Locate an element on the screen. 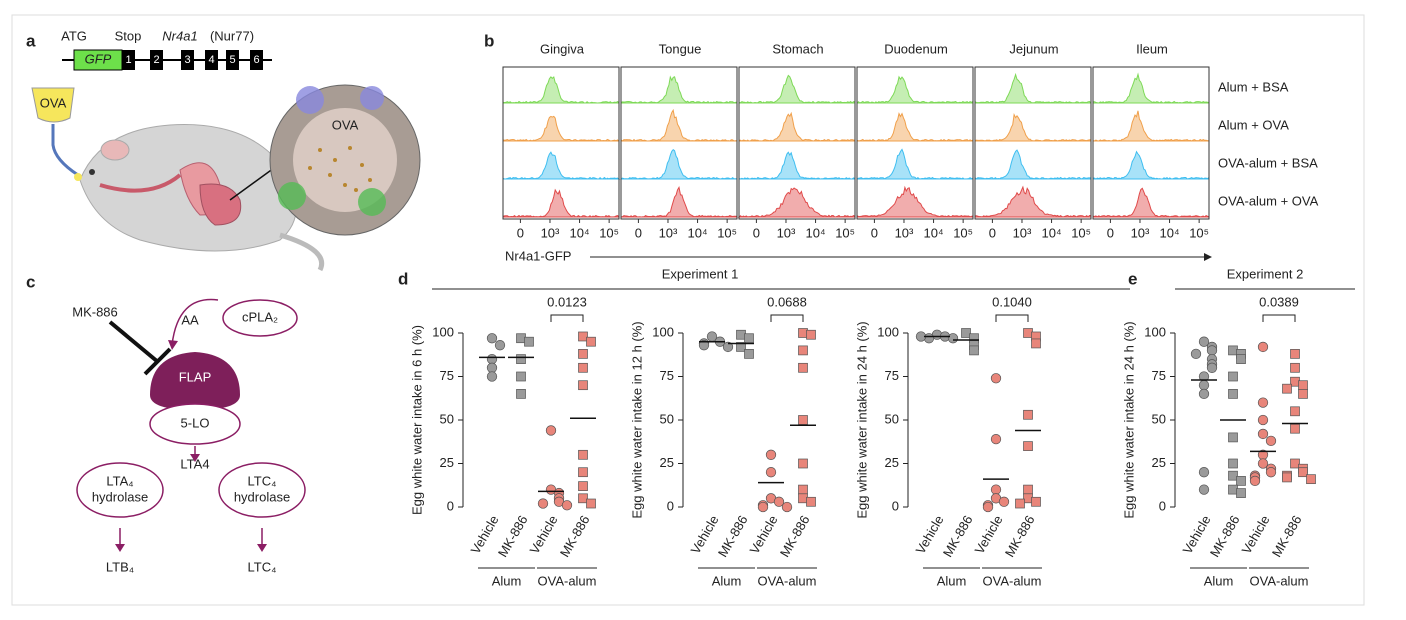  exon-label: 5 is located at coordinates (232, 60).